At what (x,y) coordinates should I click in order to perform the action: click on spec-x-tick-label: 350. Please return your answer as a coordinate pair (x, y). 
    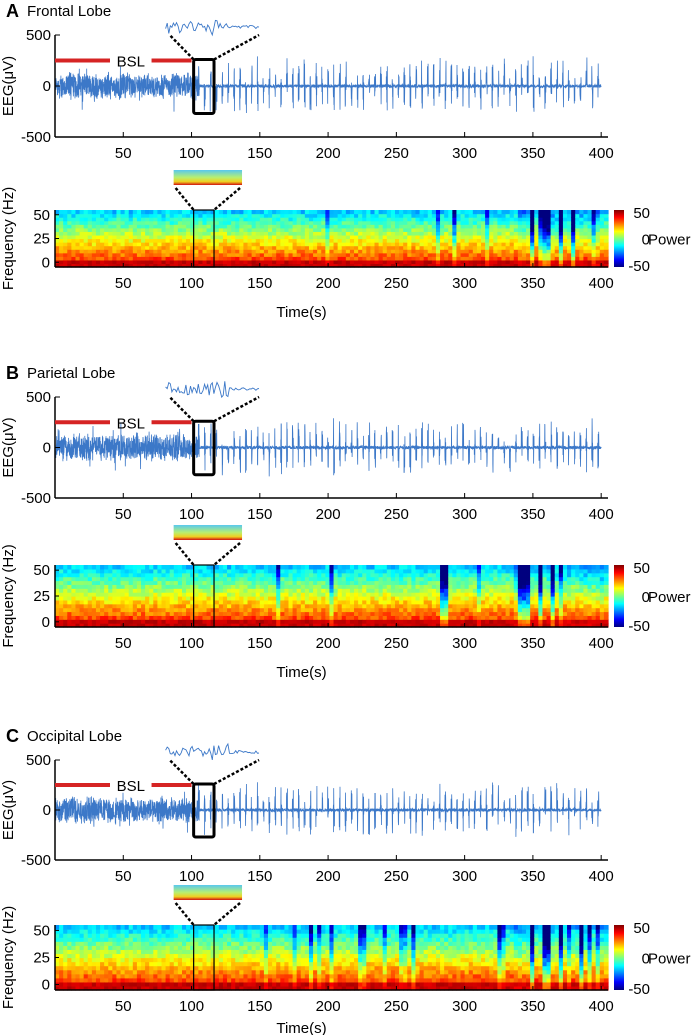
    Looking at the image, I should click on (532, 283).